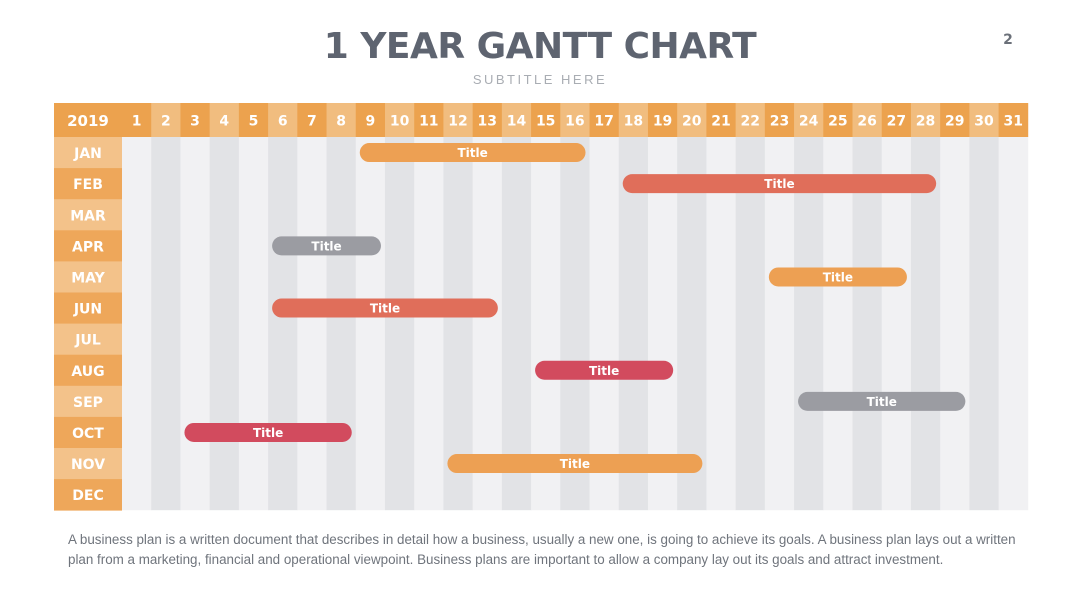 The height and width of the screenshot is (608, 1080). I want to click on day-tick-label: 15, so click(545, 122).